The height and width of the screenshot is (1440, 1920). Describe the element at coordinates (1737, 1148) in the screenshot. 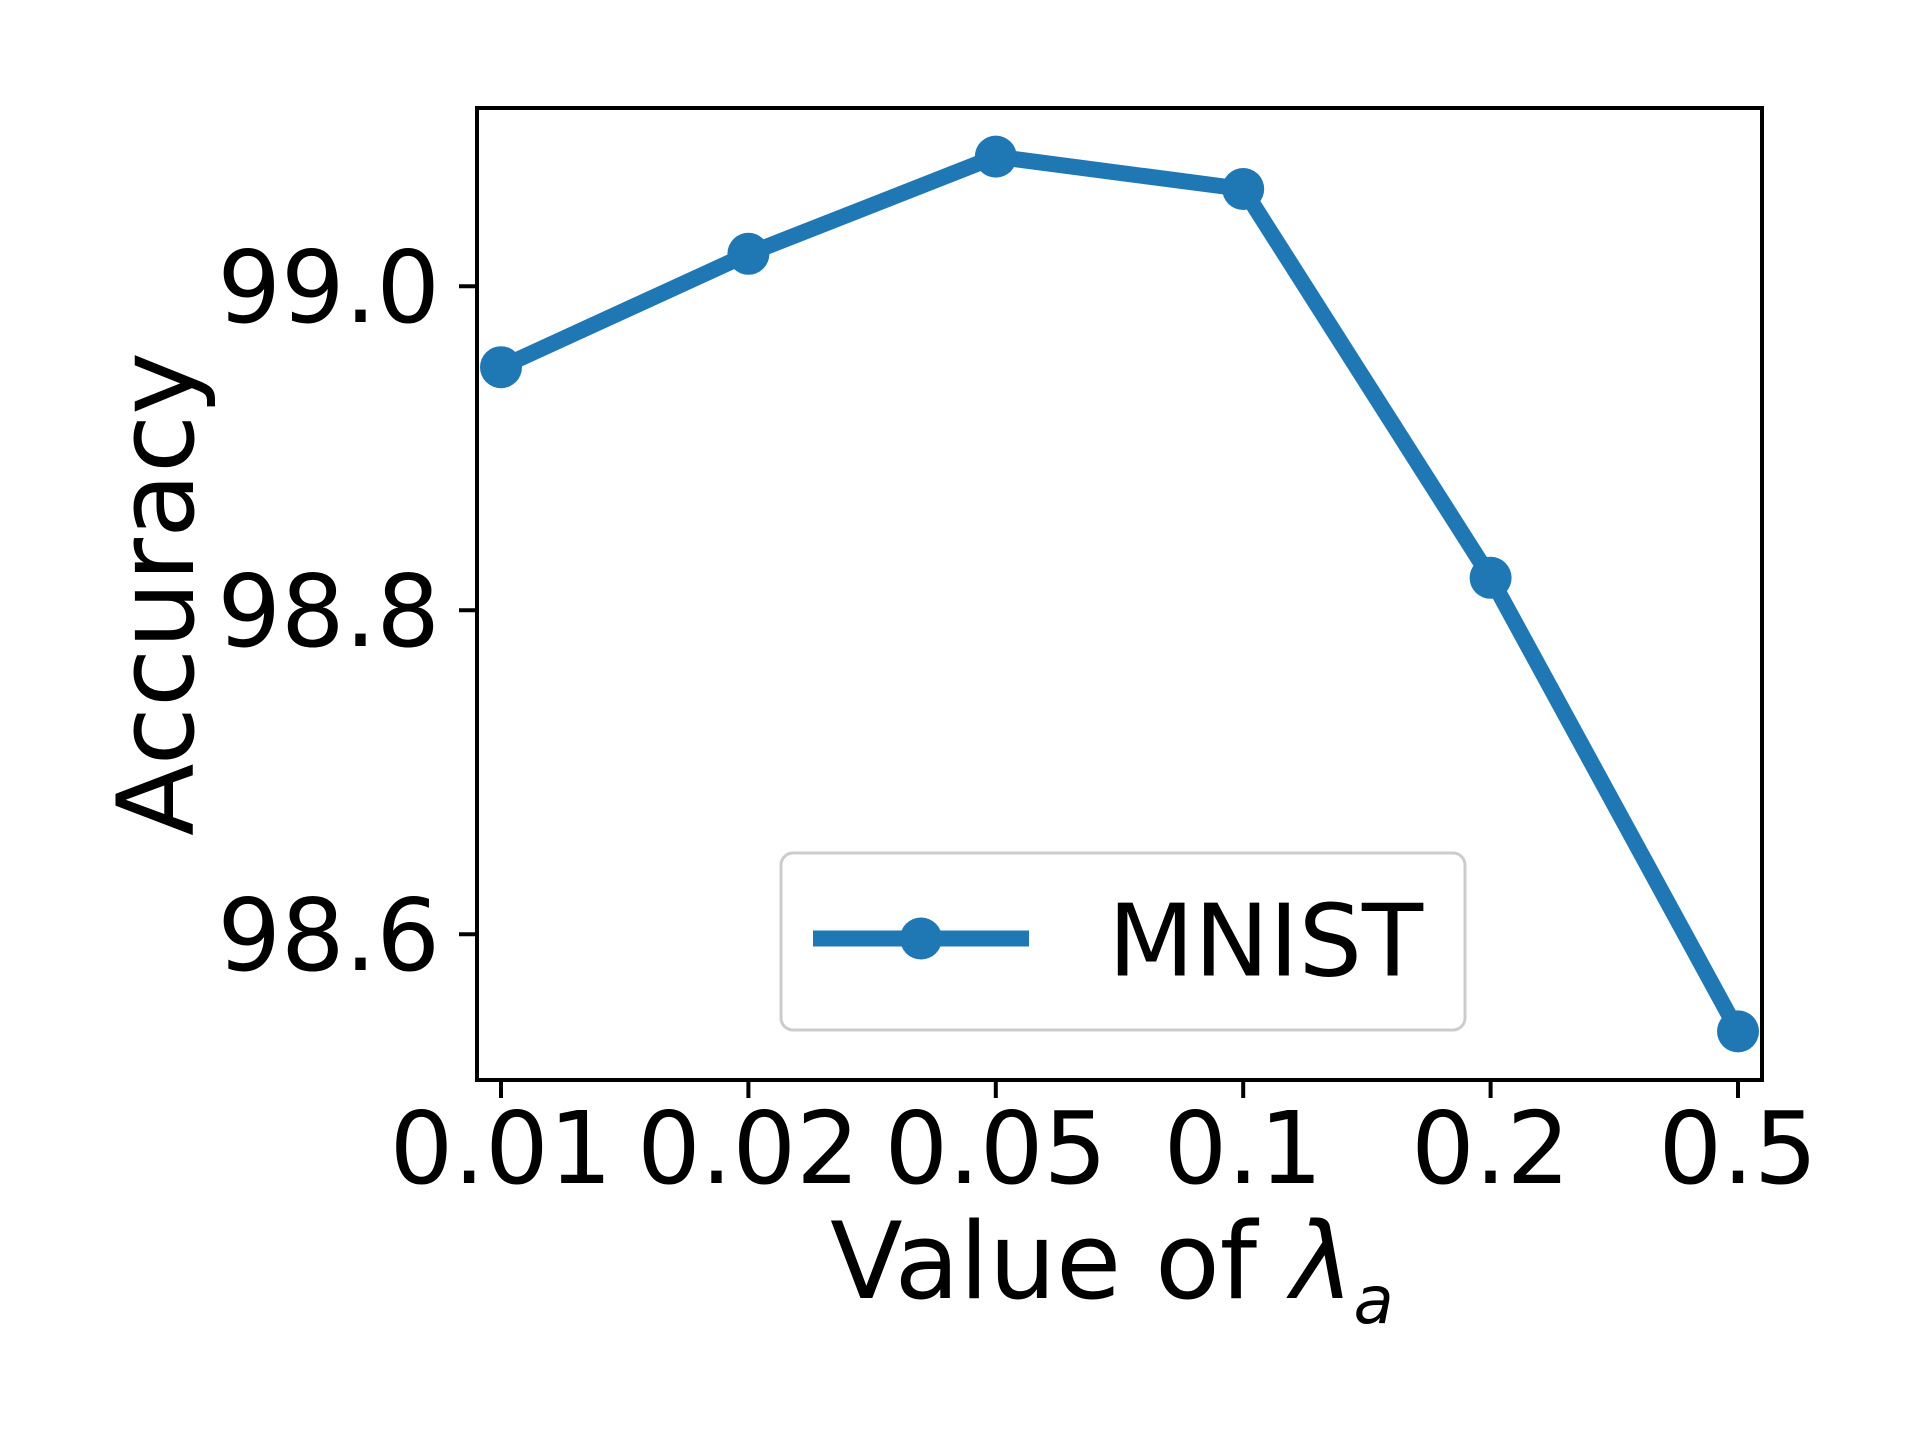

I see `x-tick-label: 0.5` at that location.